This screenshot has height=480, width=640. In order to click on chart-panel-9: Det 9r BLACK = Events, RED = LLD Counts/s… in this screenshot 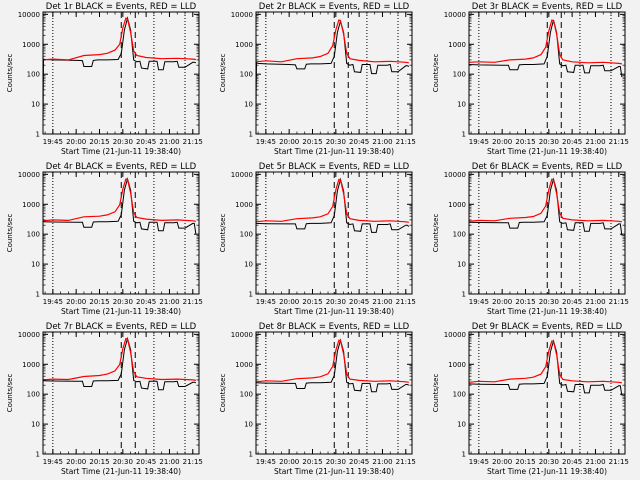, I will do `click(530, 399)`.